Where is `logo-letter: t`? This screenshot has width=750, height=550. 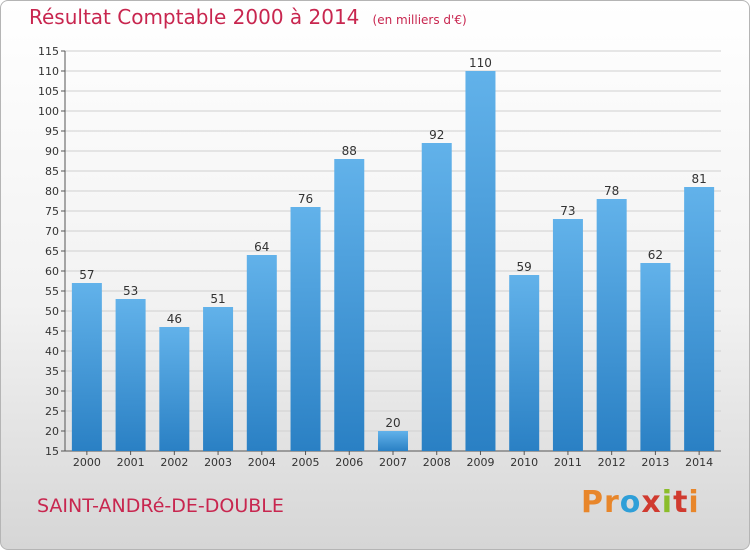 logo-letter: t is located at coordinates (681, 502).